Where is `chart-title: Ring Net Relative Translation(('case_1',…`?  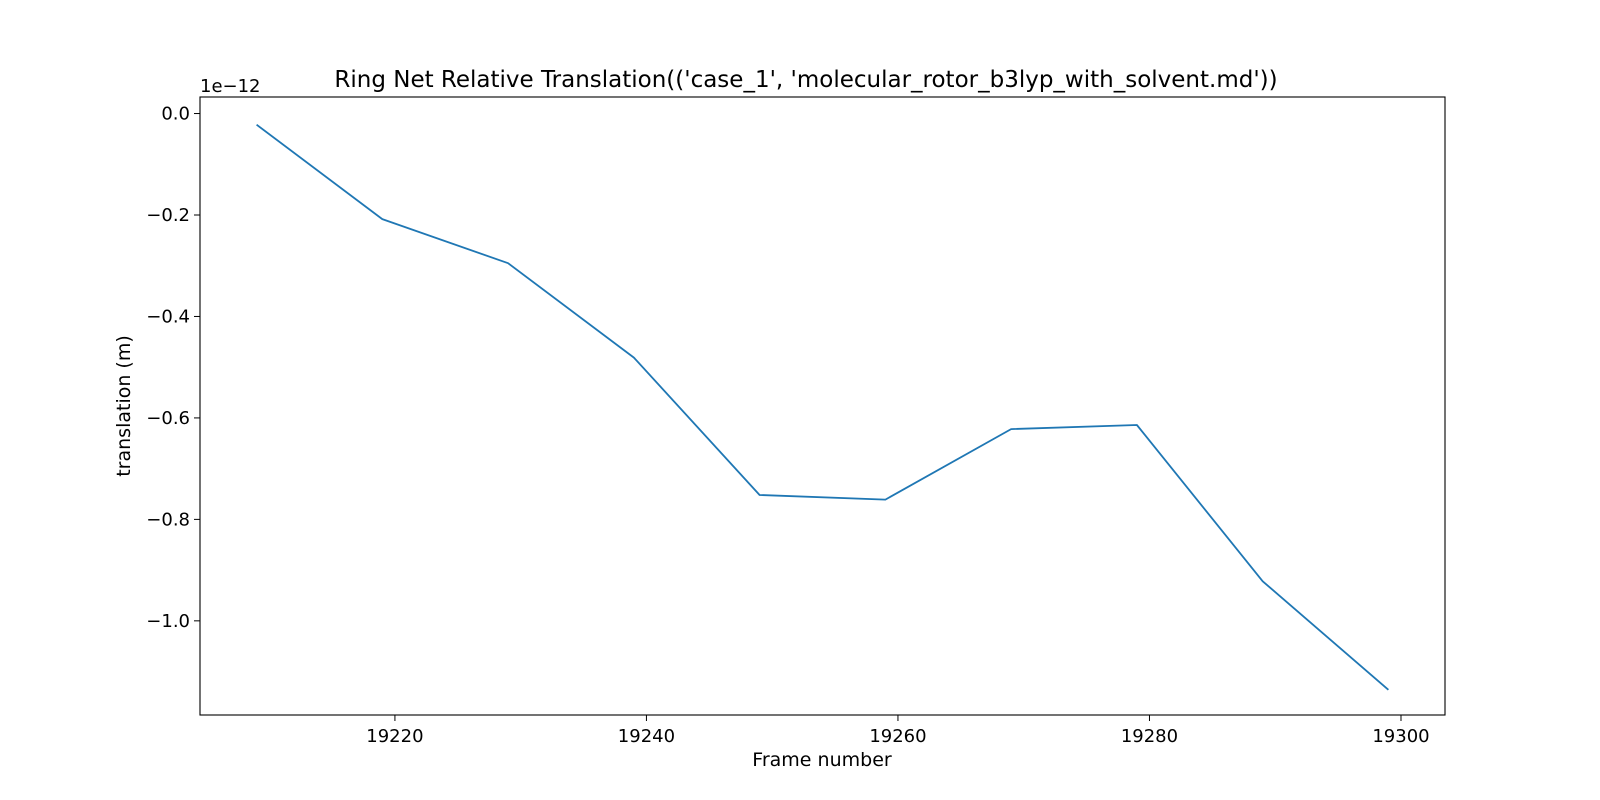
chart-title: Ring Net Relative Translation(('case_1',… is located at coordinates (805, 80).